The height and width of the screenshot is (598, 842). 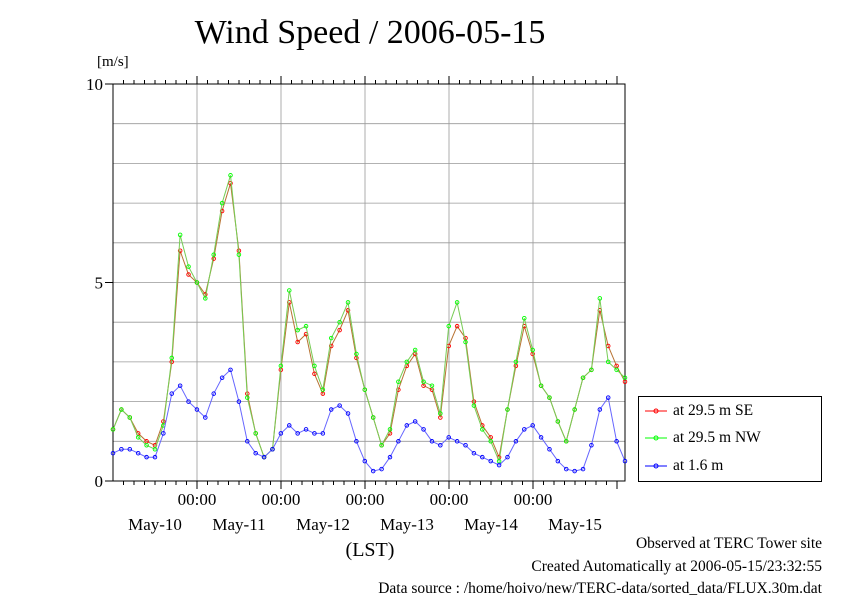 I want to click on legend-marker-se, so click(x=656, y=411).